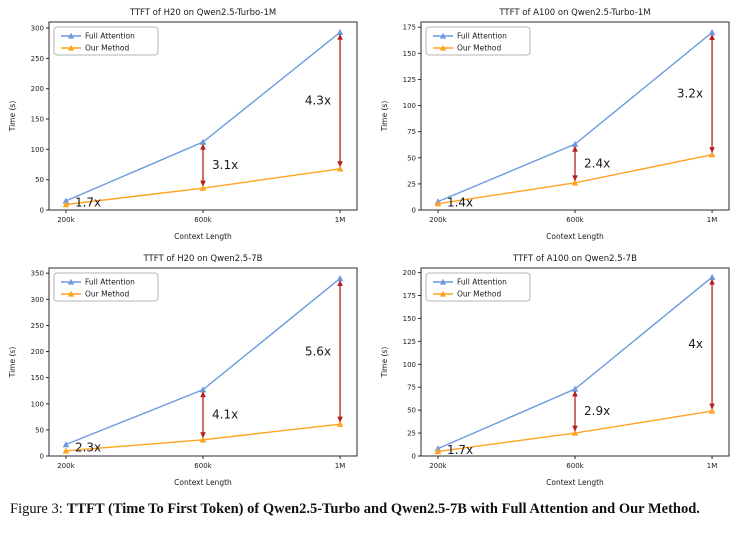  Describe the element at coordinates (695, 344) in the screenshot. I see `speedup-label: 4x` at that location.